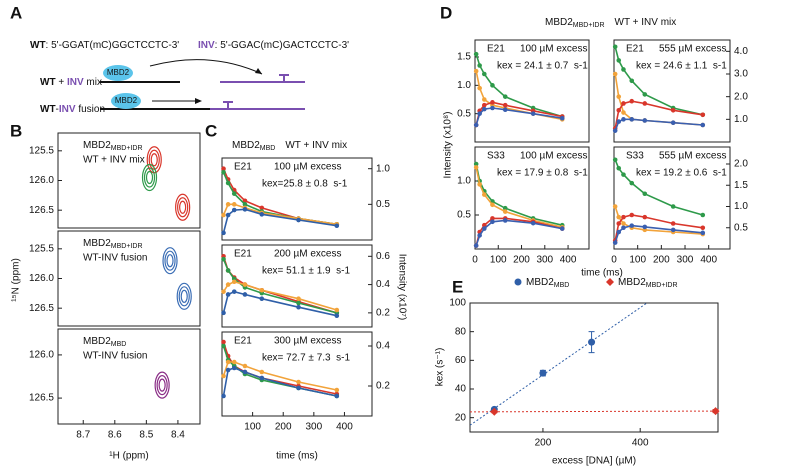 The height and width of the screenshot is (471, 796). Describe the element at coordinates (646, 22) in the screenshot. I see `text-rest: WT + INV mix` at that location.